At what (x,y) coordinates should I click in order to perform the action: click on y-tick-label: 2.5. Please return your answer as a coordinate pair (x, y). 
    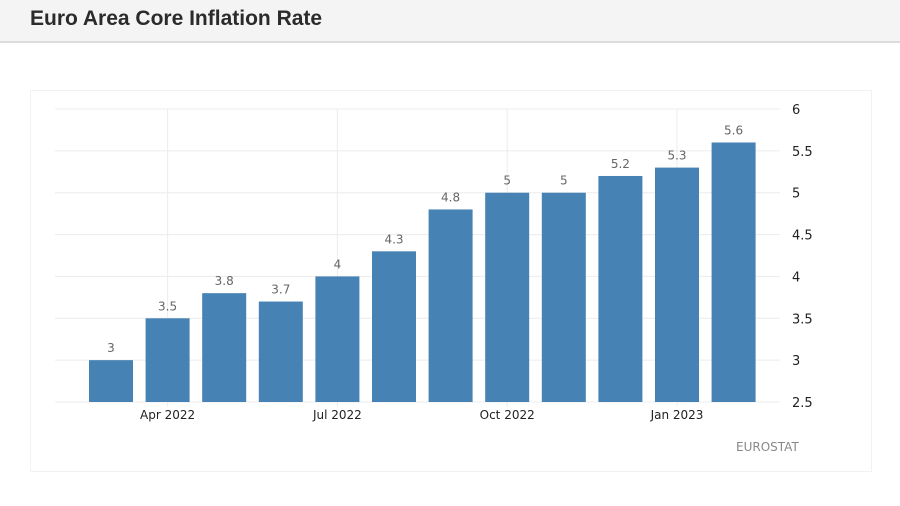
    Looking at the image, I should click on (802, 403).